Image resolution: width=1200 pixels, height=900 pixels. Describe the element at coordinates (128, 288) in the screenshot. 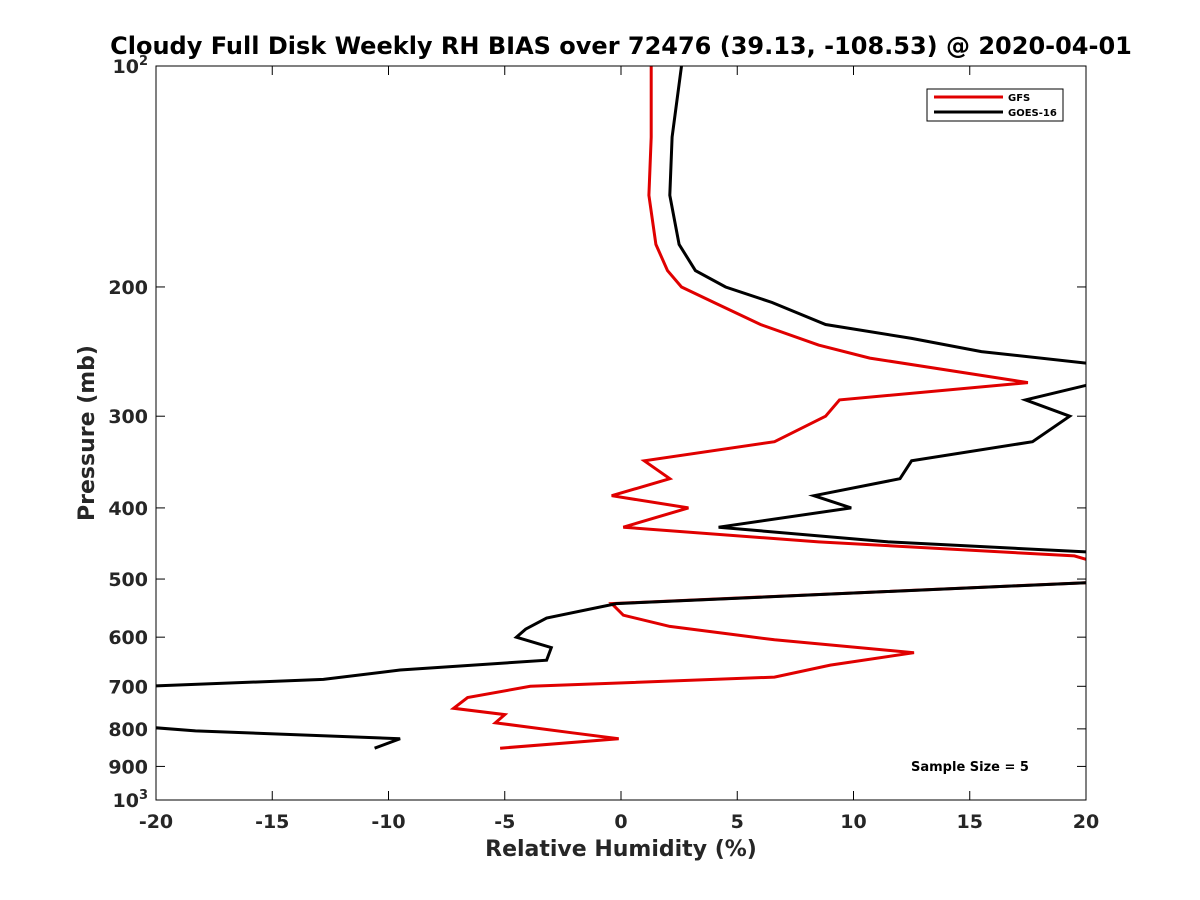

I see `y-tick-label: 200` at that location.